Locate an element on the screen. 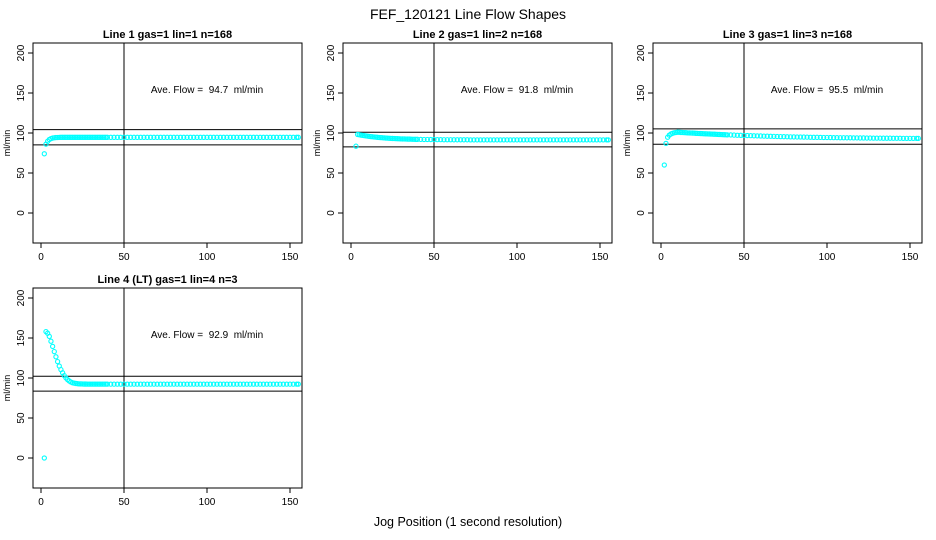 The height and width of the screenshot is (540, 936). ave-flow-annotation: Ave. Flow = 92.9 ml/min is located at coordinates (207, 335).